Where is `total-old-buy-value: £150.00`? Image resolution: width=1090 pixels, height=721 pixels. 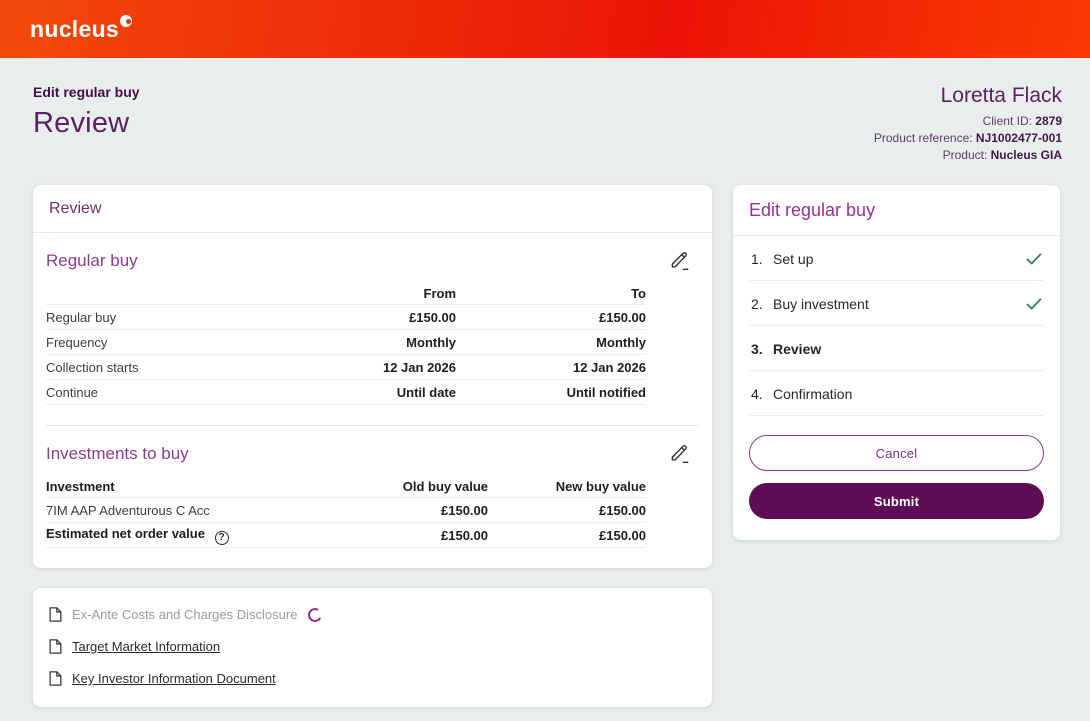 total-old-buy-value: £150.00 is located at coordinates (464, 535).